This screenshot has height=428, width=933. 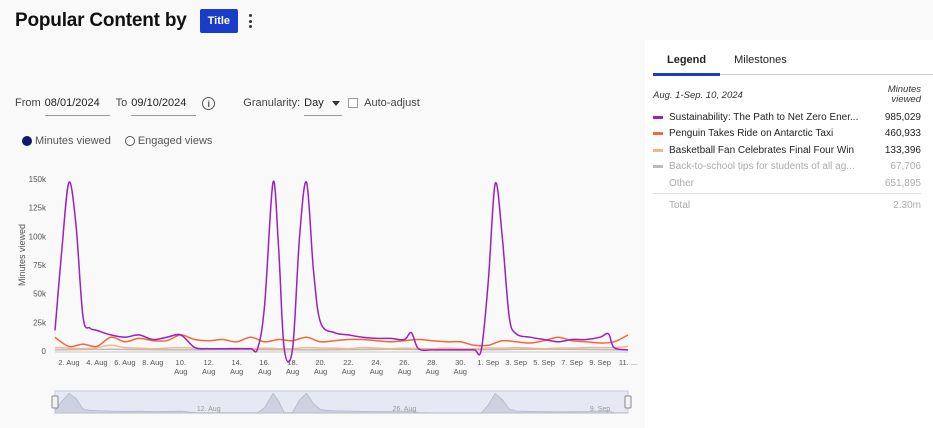 I want to click on metric-minutes-viewed: Minutes viewed, so click(x=66, y=141).